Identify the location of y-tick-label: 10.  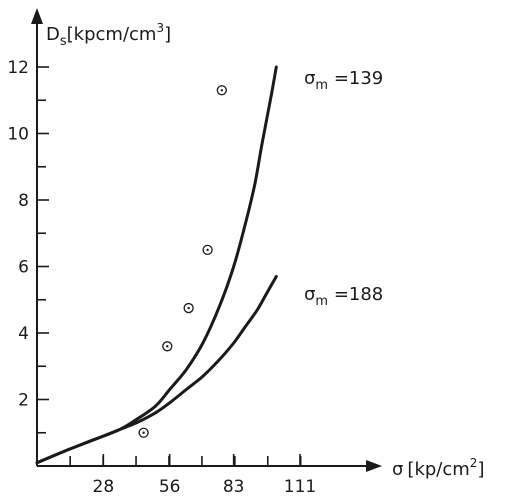
(18, 135).